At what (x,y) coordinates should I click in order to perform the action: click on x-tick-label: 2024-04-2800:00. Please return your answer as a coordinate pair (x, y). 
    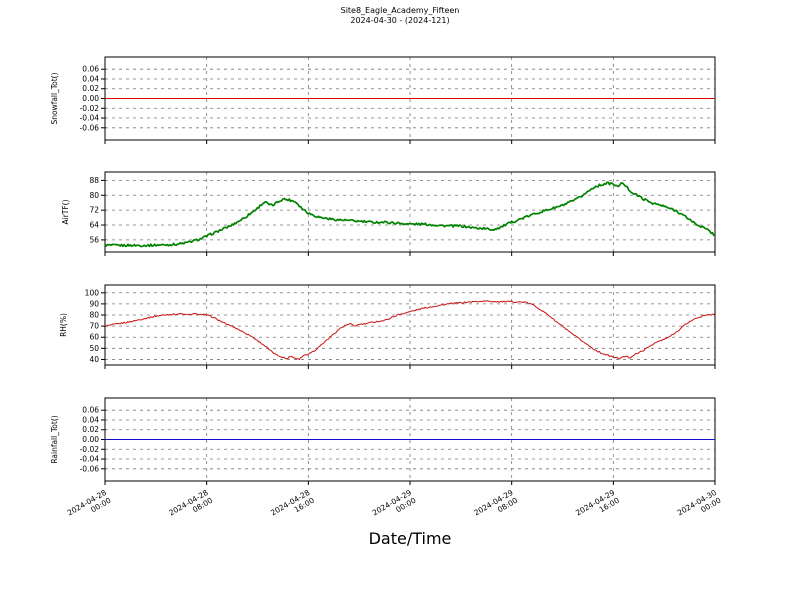
    Looking at the image, I should click on (89, 506).